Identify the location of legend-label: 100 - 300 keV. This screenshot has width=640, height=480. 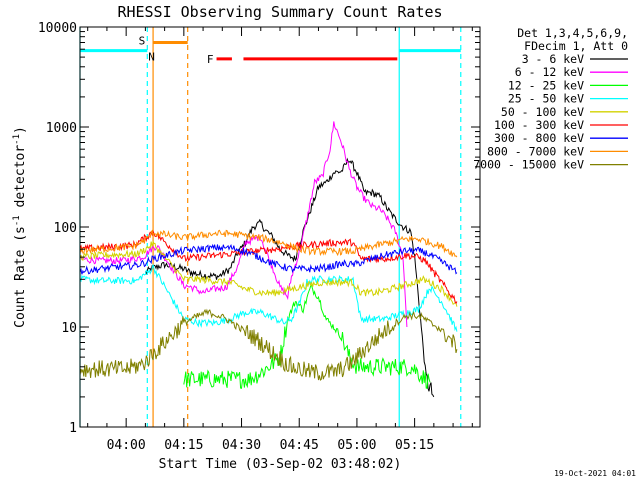
(539, 125).